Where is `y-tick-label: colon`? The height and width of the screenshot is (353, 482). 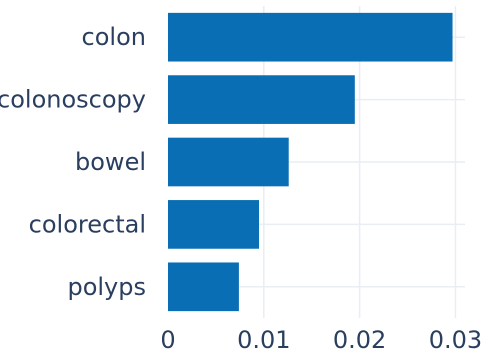
y-tick-label: colon is located at coordinates (114, 37).